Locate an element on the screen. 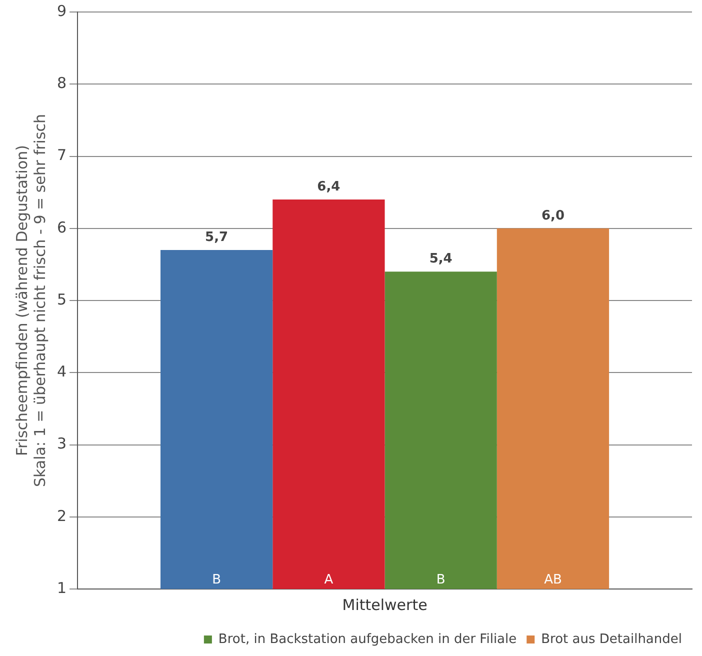  x-tick-label: Mittelwerte is located at coordinates (385, 605).